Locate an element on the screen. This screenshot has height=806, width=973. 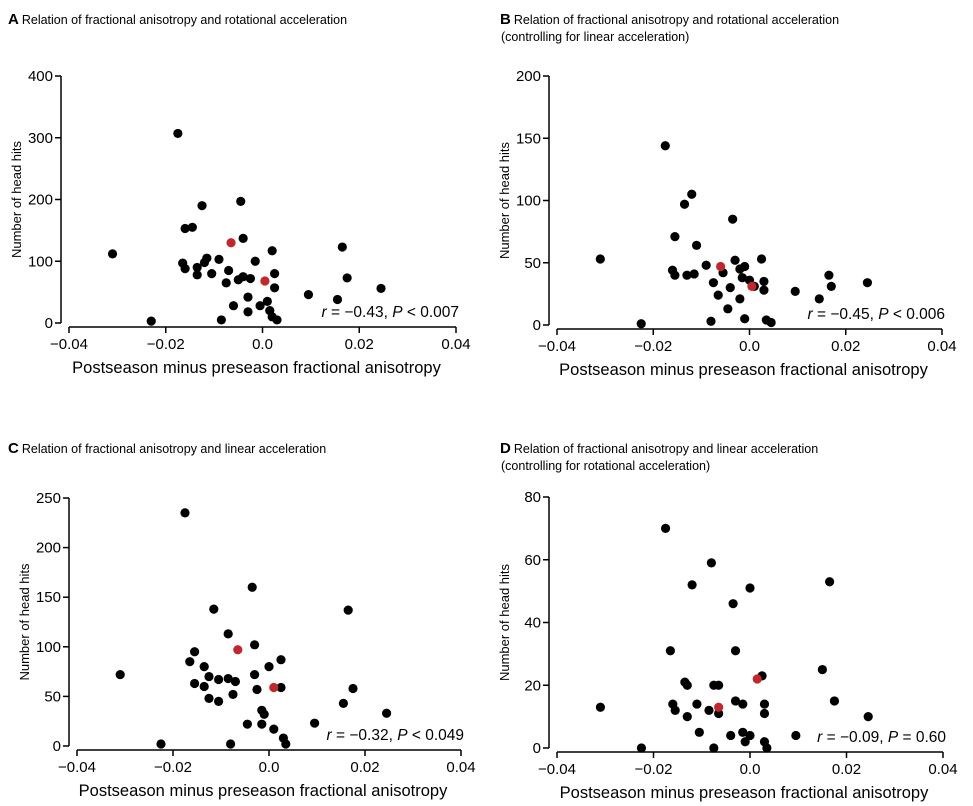
correlation-annotation: r = −0.32, P < 0.049 is located at coordinates (395, 735).